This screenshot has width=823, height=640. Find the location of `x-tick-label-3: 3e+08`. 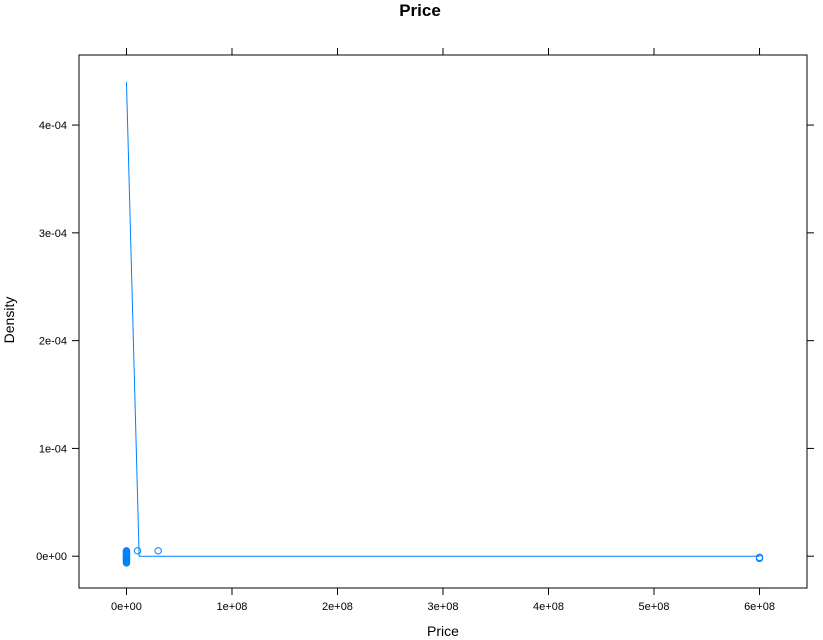

x-tick-label-3: 3e+08 is located at coordinates (443, 607).